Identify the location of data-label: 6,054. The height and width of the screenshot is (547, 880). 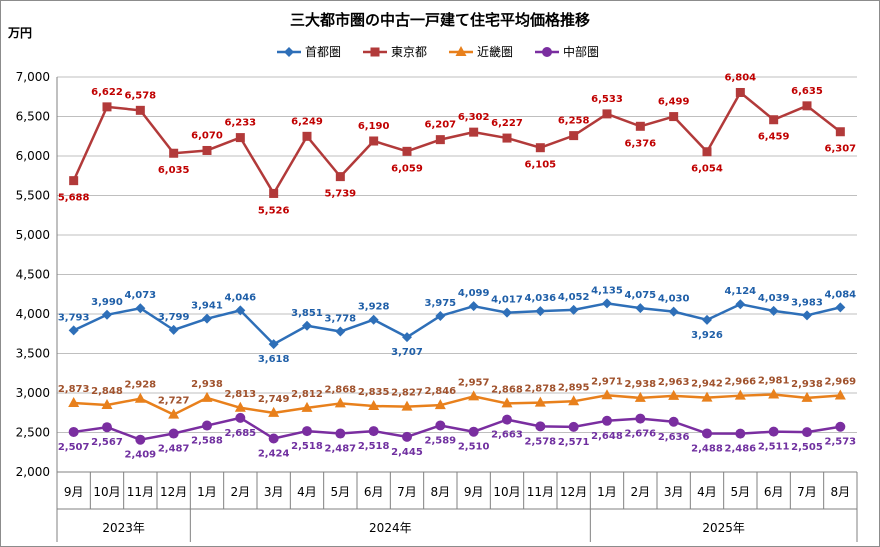
(707, 169).